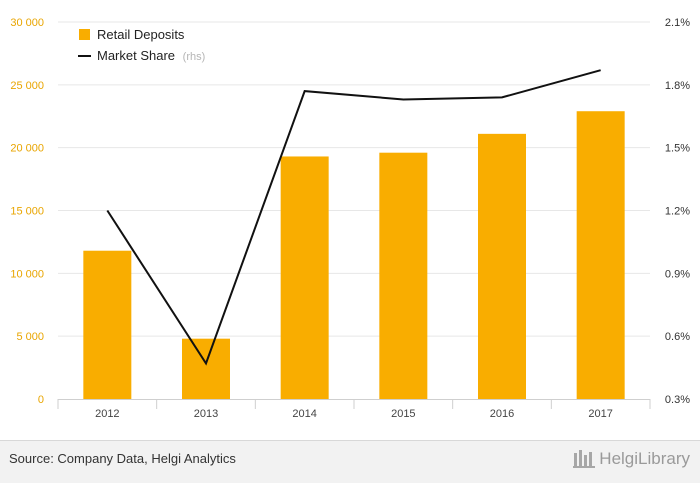 Image resolution: width=700 pixels, height=483 pixels. I want to click on x-axis-tick-label: 2017, so click(600, 414).